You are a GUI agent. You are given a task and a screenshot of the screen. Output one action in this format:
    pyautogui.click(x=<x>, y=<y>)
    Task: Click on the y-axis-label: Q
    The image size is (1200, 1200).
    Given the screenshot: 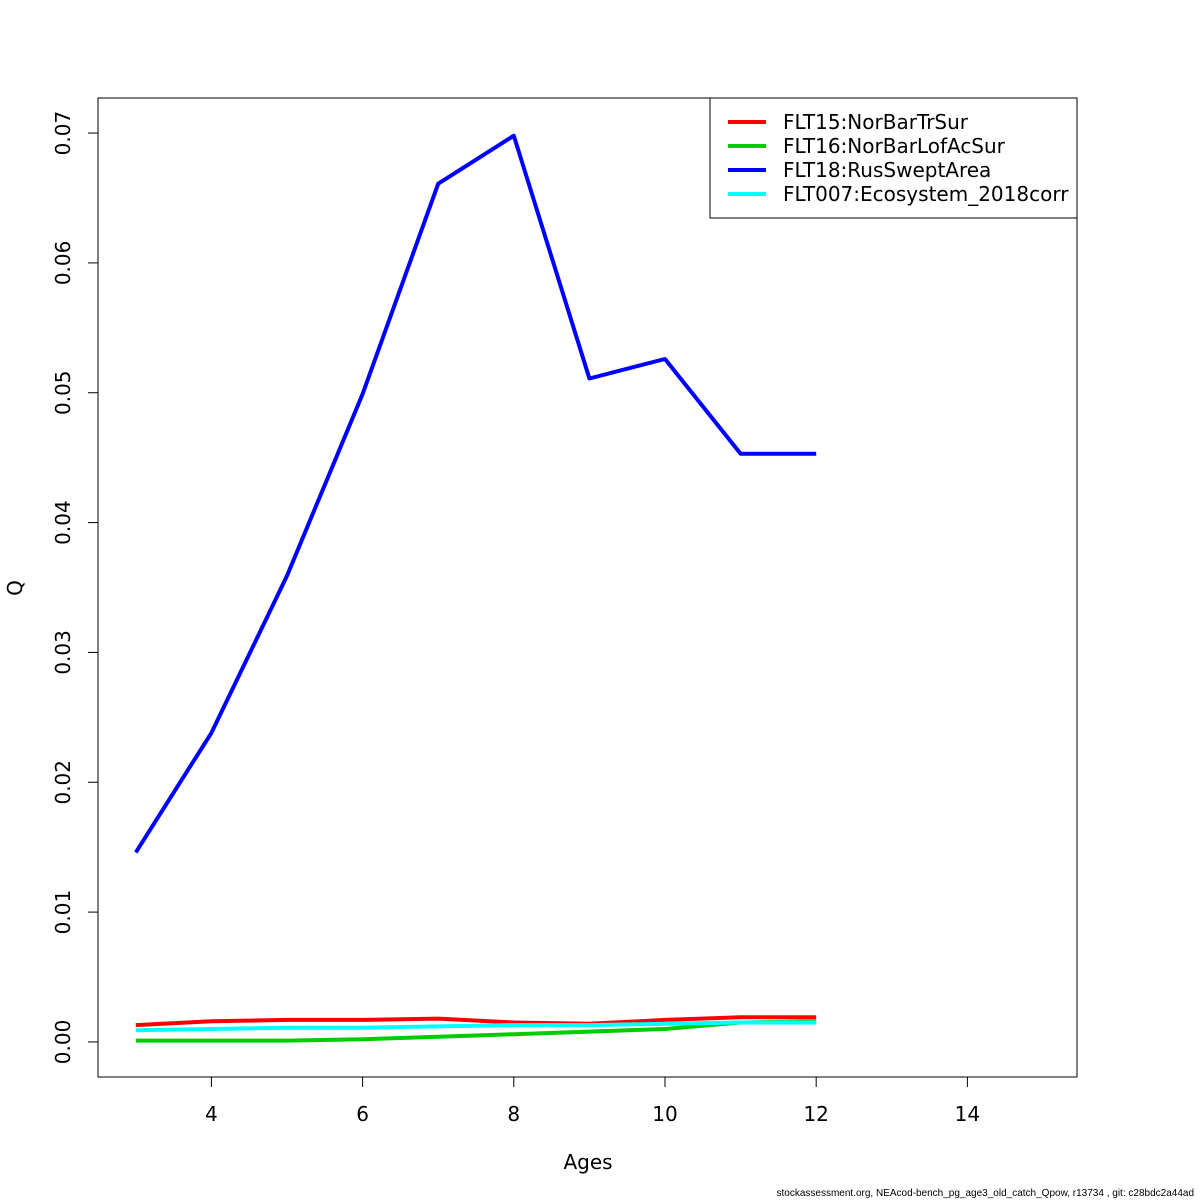 What is the action you would take?
    pyautogui.click(x=15, y=588)
    